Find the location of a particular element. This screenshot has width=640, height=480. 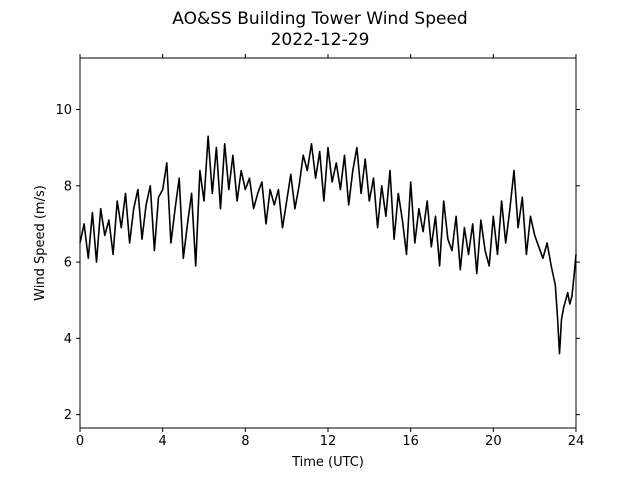

y-tick-label: 10 is located at coordinates (63, 110).